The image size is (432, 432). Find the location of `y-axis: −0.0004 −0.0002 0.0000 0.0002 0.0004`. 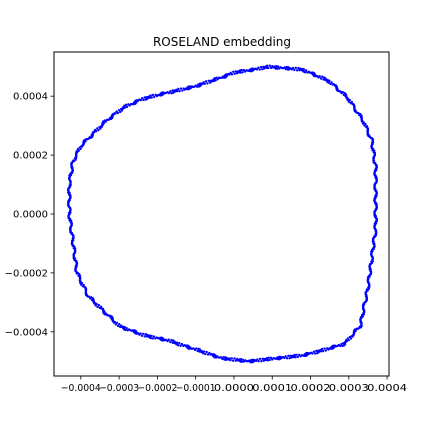

y-axis: −0.0004 −0.0002 0.0000 0.0002 0.0004 is located at coordinates (29, 215).